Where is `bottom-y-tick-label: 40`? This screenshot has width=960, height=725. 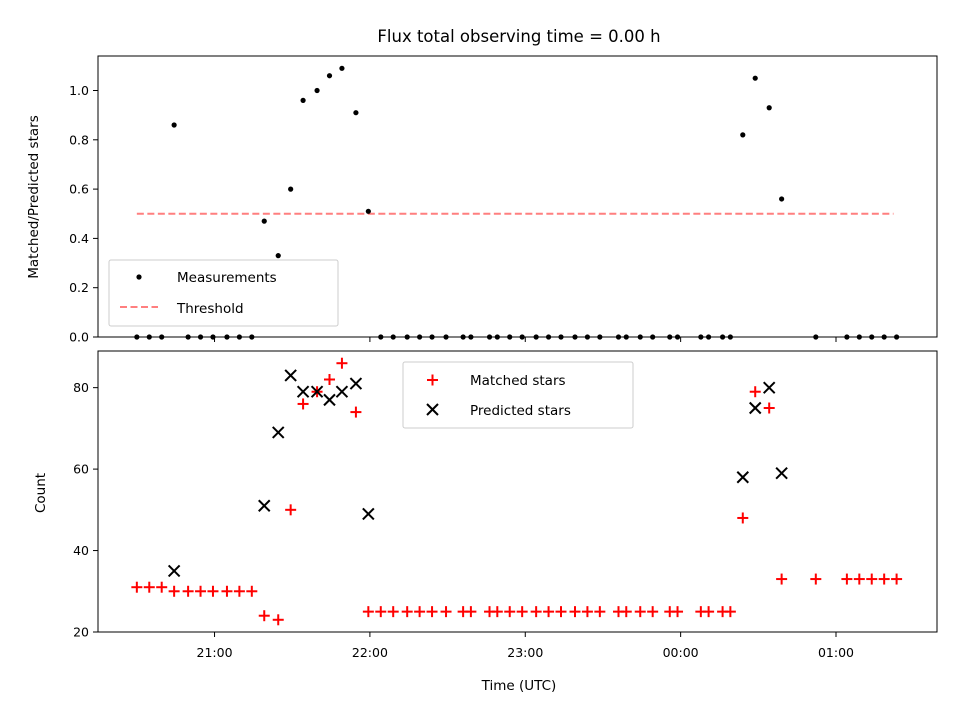
bottom-y-tick-label: 40 is located at coordinates (81, 550).